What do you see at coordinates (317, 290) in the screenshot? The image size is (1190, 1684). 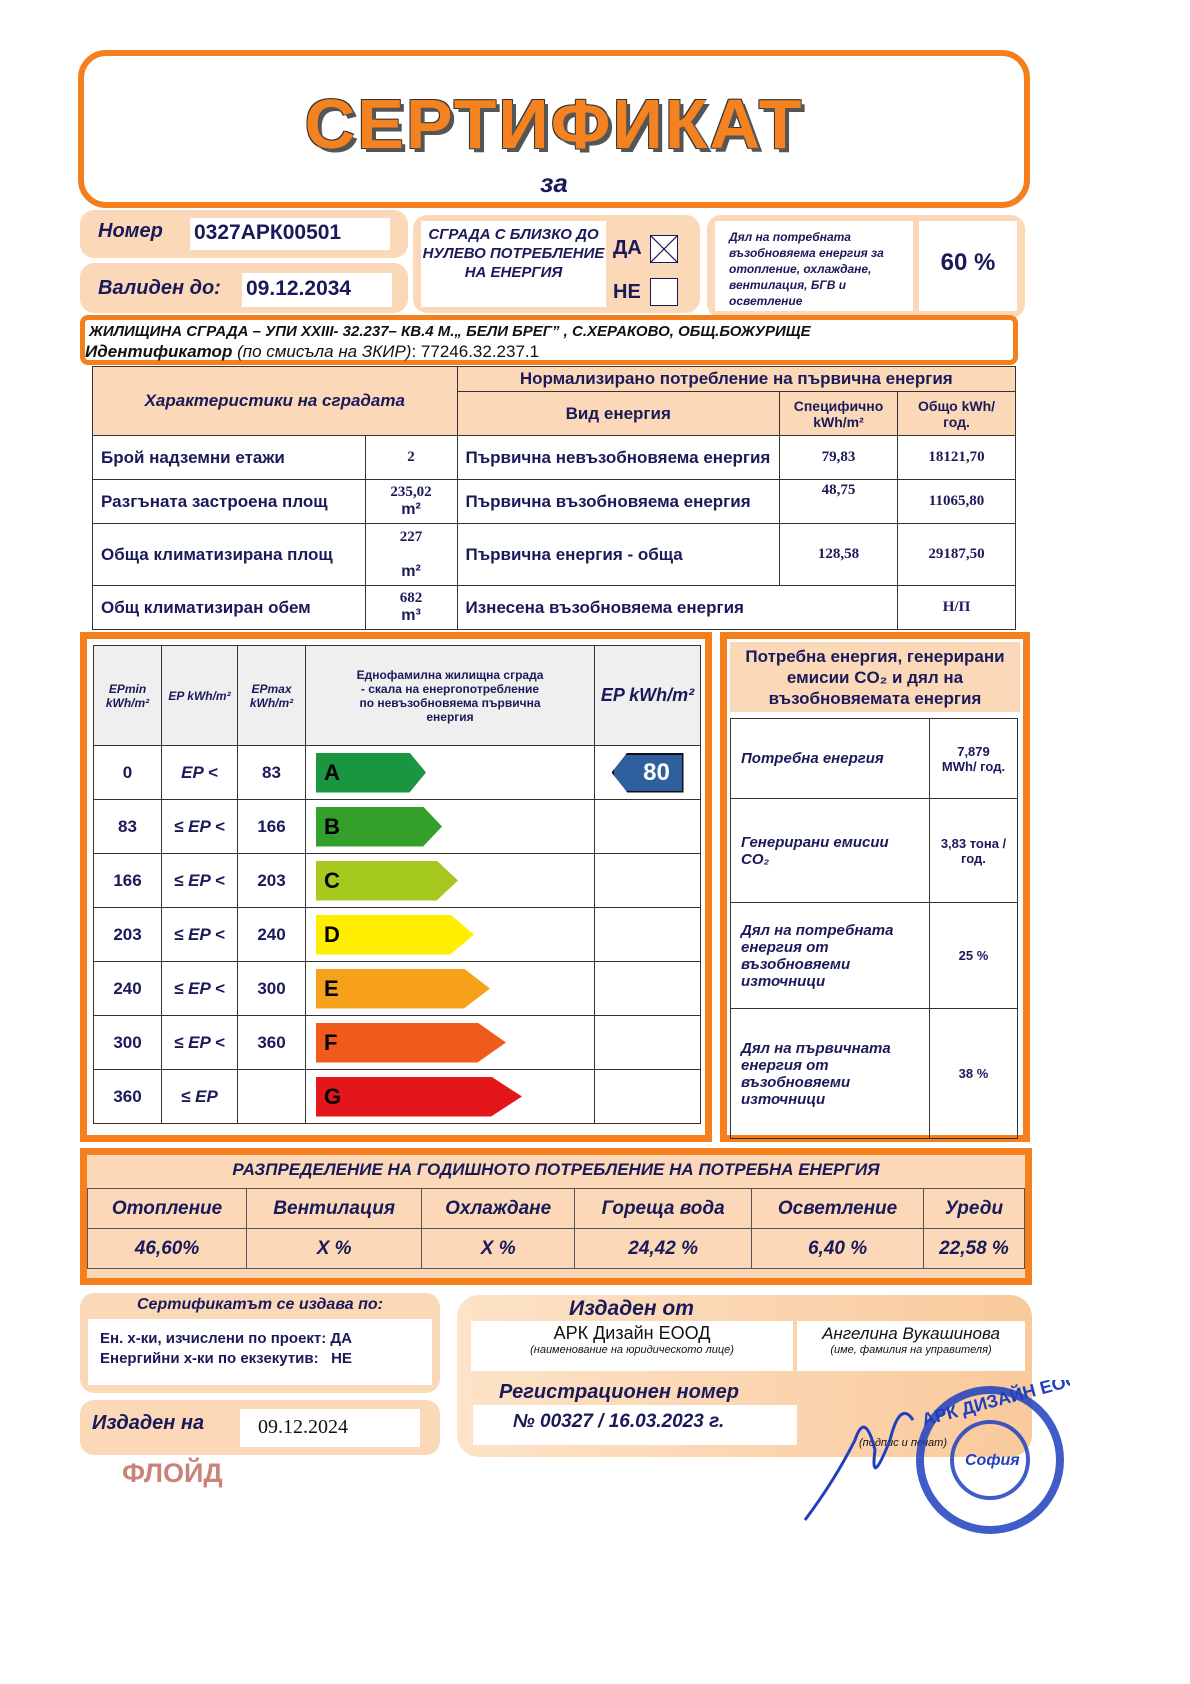 I see `valid-value: 09.12.2034` at bounding box center [317, 290].